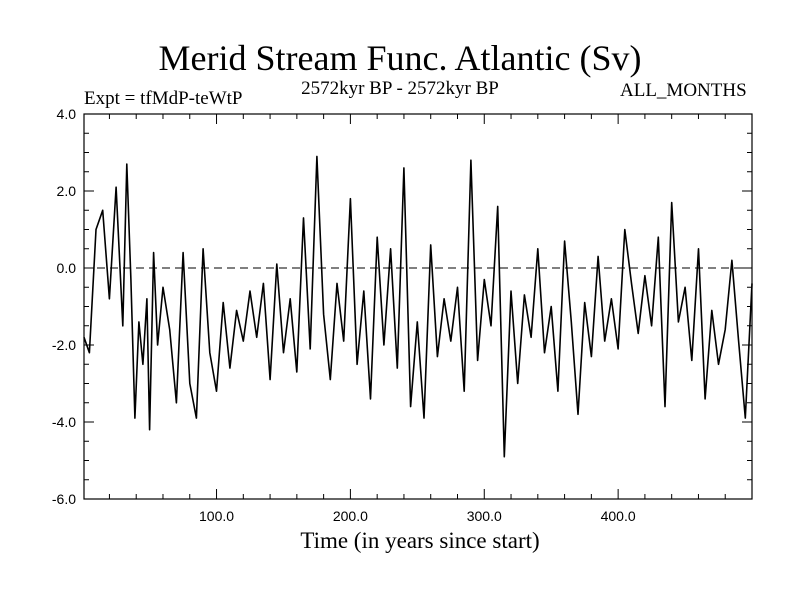 This screenshot has width=800, height=600. I want to click on x-tick-label: 200.0, so click(350, 516).